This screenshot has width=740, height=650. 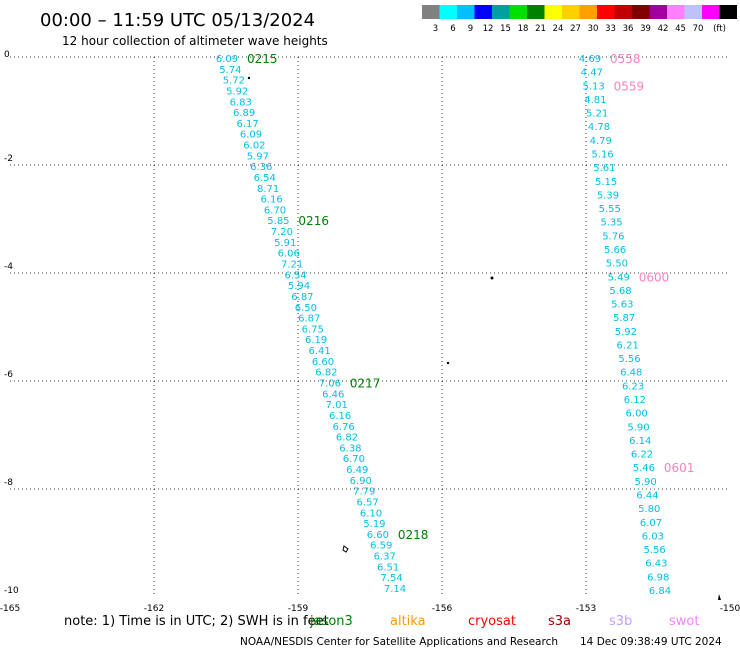 I want to click on track-time-label: 0218, so click(x=413, y=535).